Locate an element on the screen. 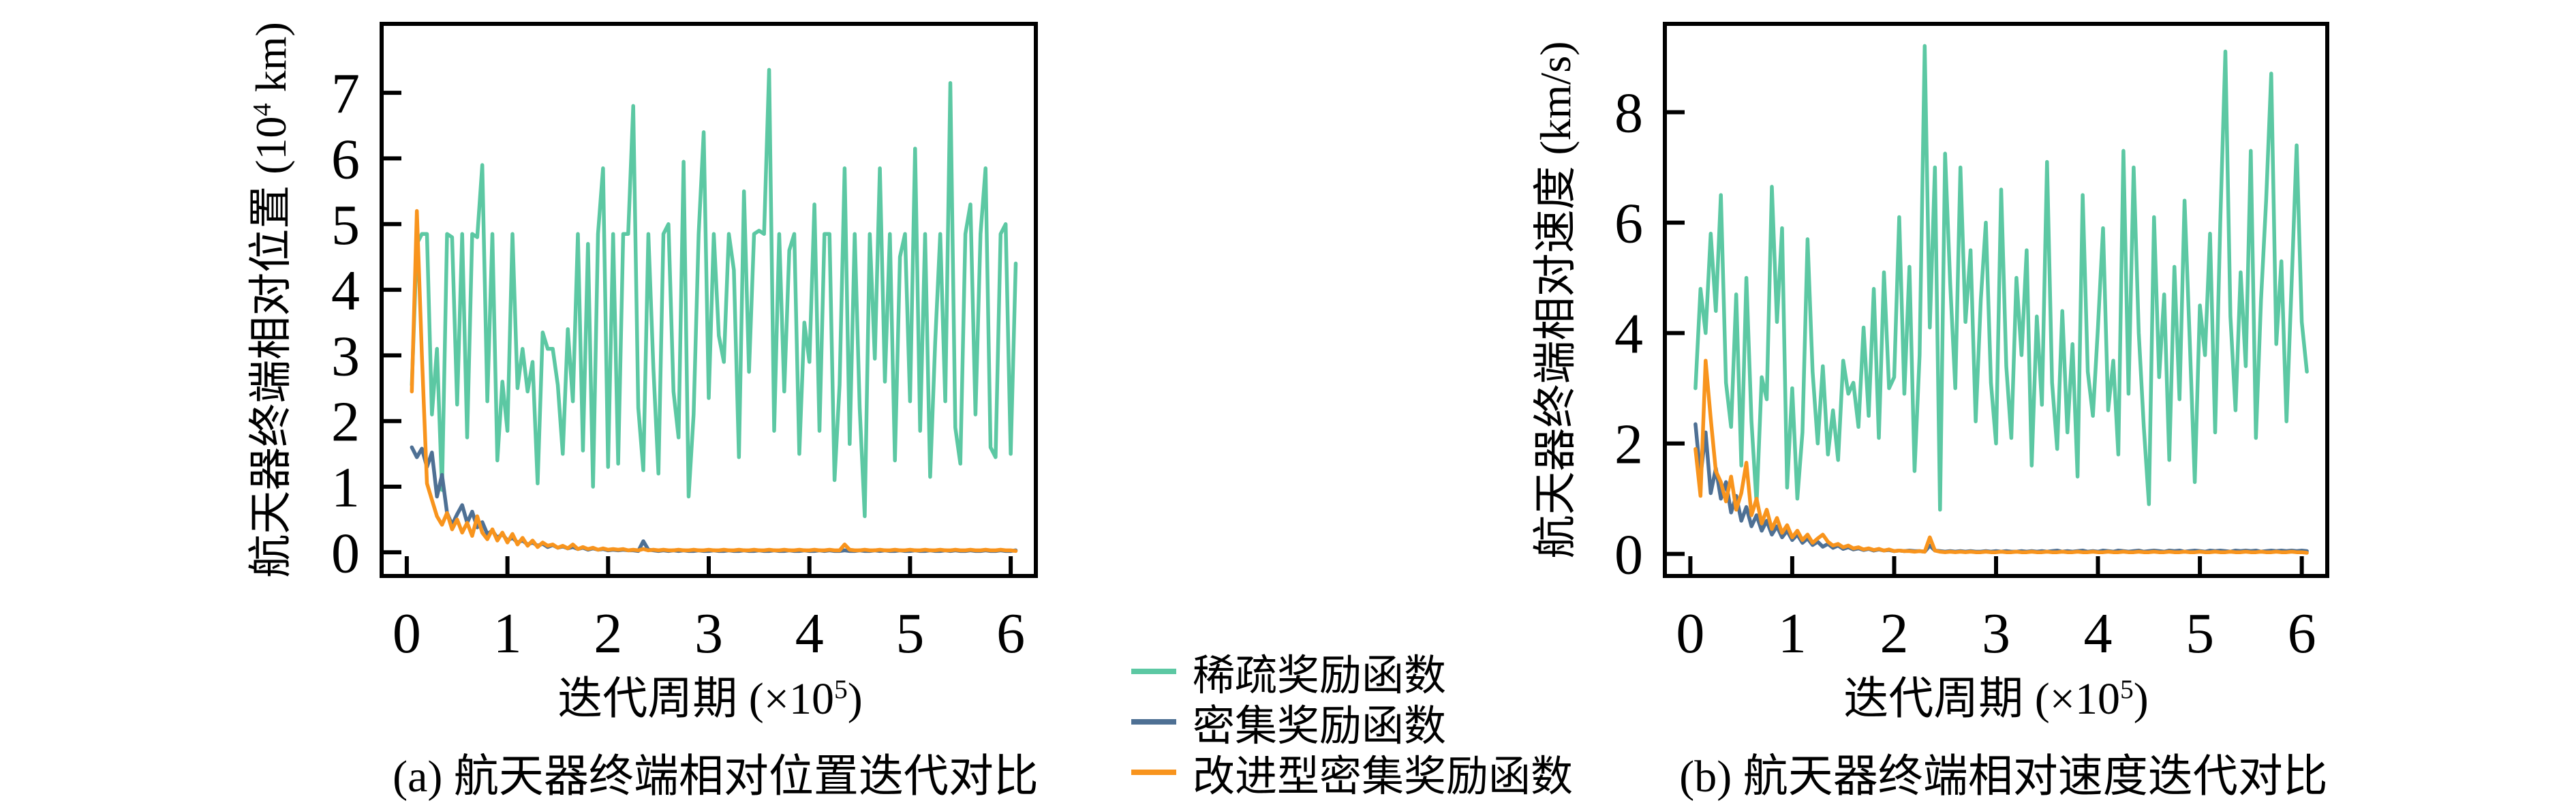  x-axis-label-a-text: 迭代周期 (×10 is located at coordinates (695, 699).